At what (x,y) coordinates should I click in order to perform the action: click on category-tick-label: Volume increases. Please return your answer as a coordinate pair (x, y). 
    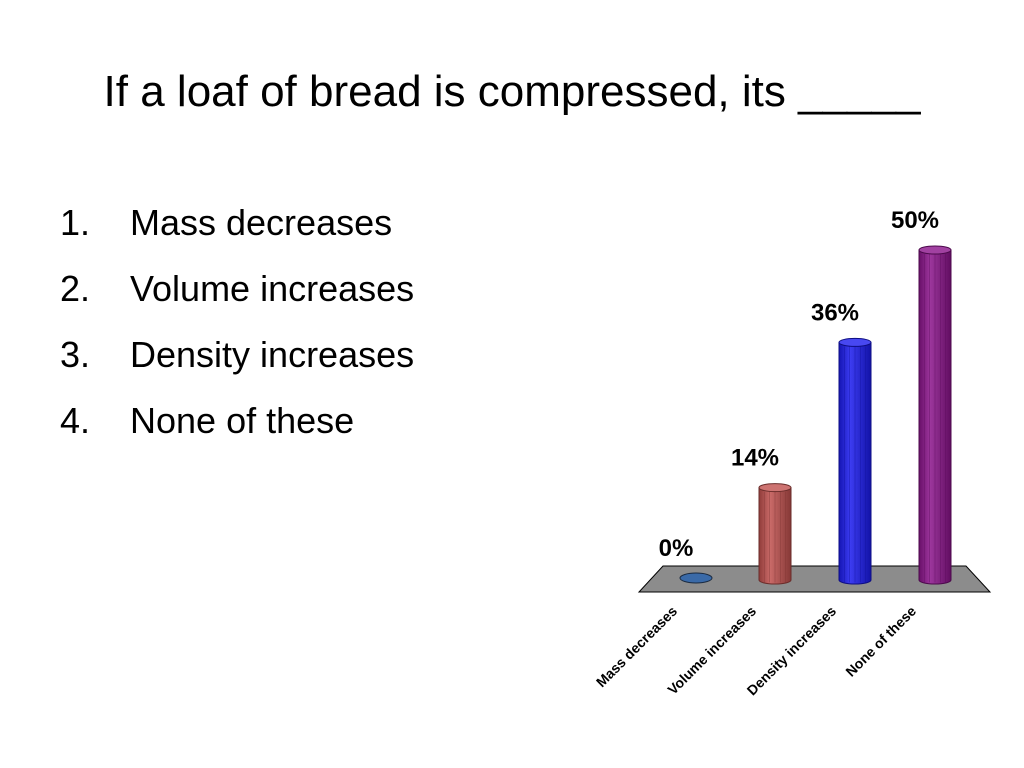
    Looking at the image, I should click on (711, 650).